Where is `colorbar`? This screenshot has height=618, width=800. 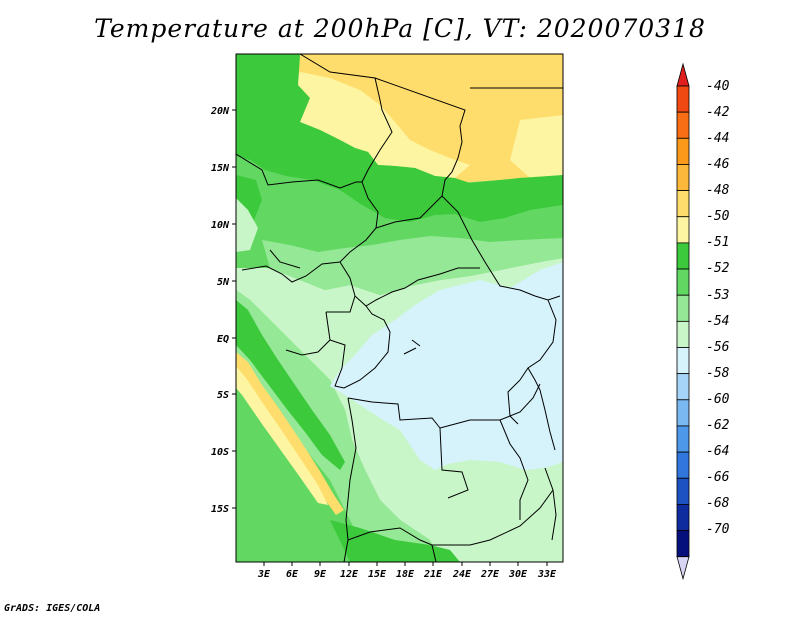 colorbar is located at coordinates (683, 321).